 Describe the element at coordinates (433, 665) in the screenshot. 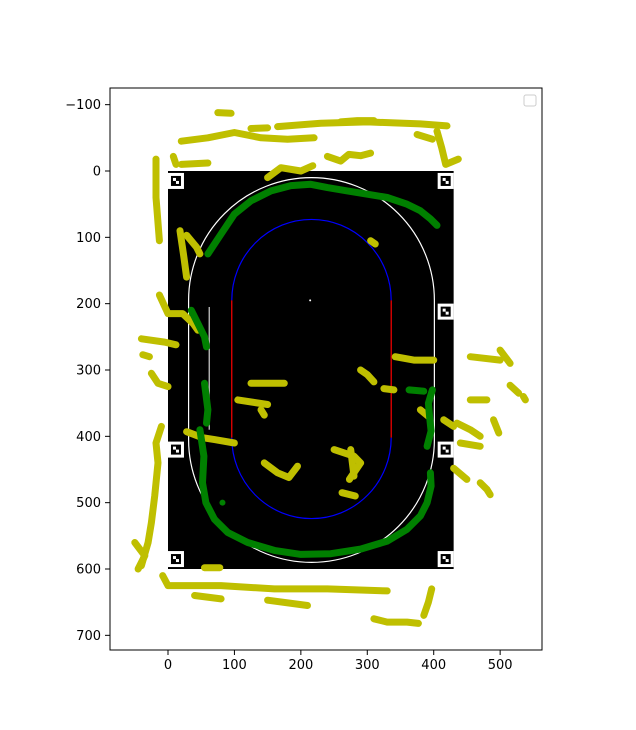

I see `x-tick-label: 400` at that location.